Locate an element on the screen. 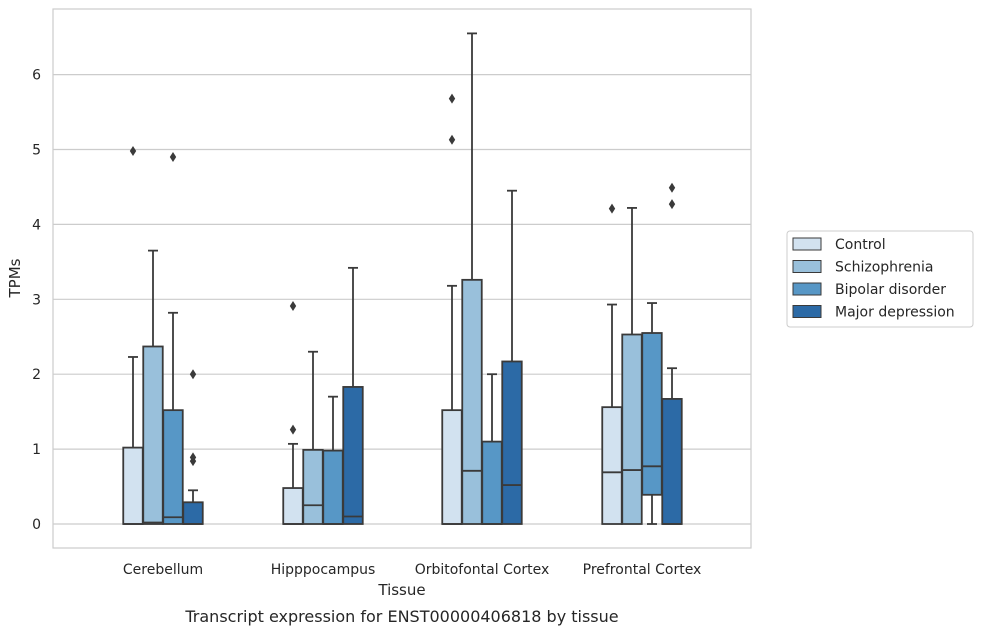 The image size is (983, 634). legend-label: Bipolar disorder is located at coordinates (890, 290).